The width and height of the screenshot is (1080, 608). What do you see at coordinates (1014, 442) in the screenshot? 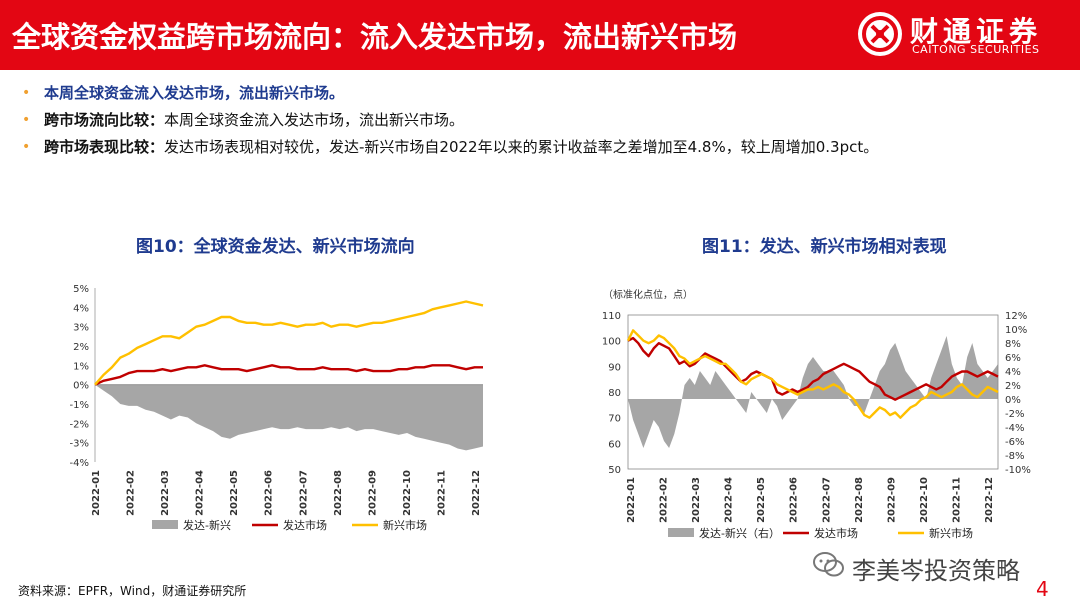
I see `y-right-tick-label: -6%` at bounding box center [1014, 442].